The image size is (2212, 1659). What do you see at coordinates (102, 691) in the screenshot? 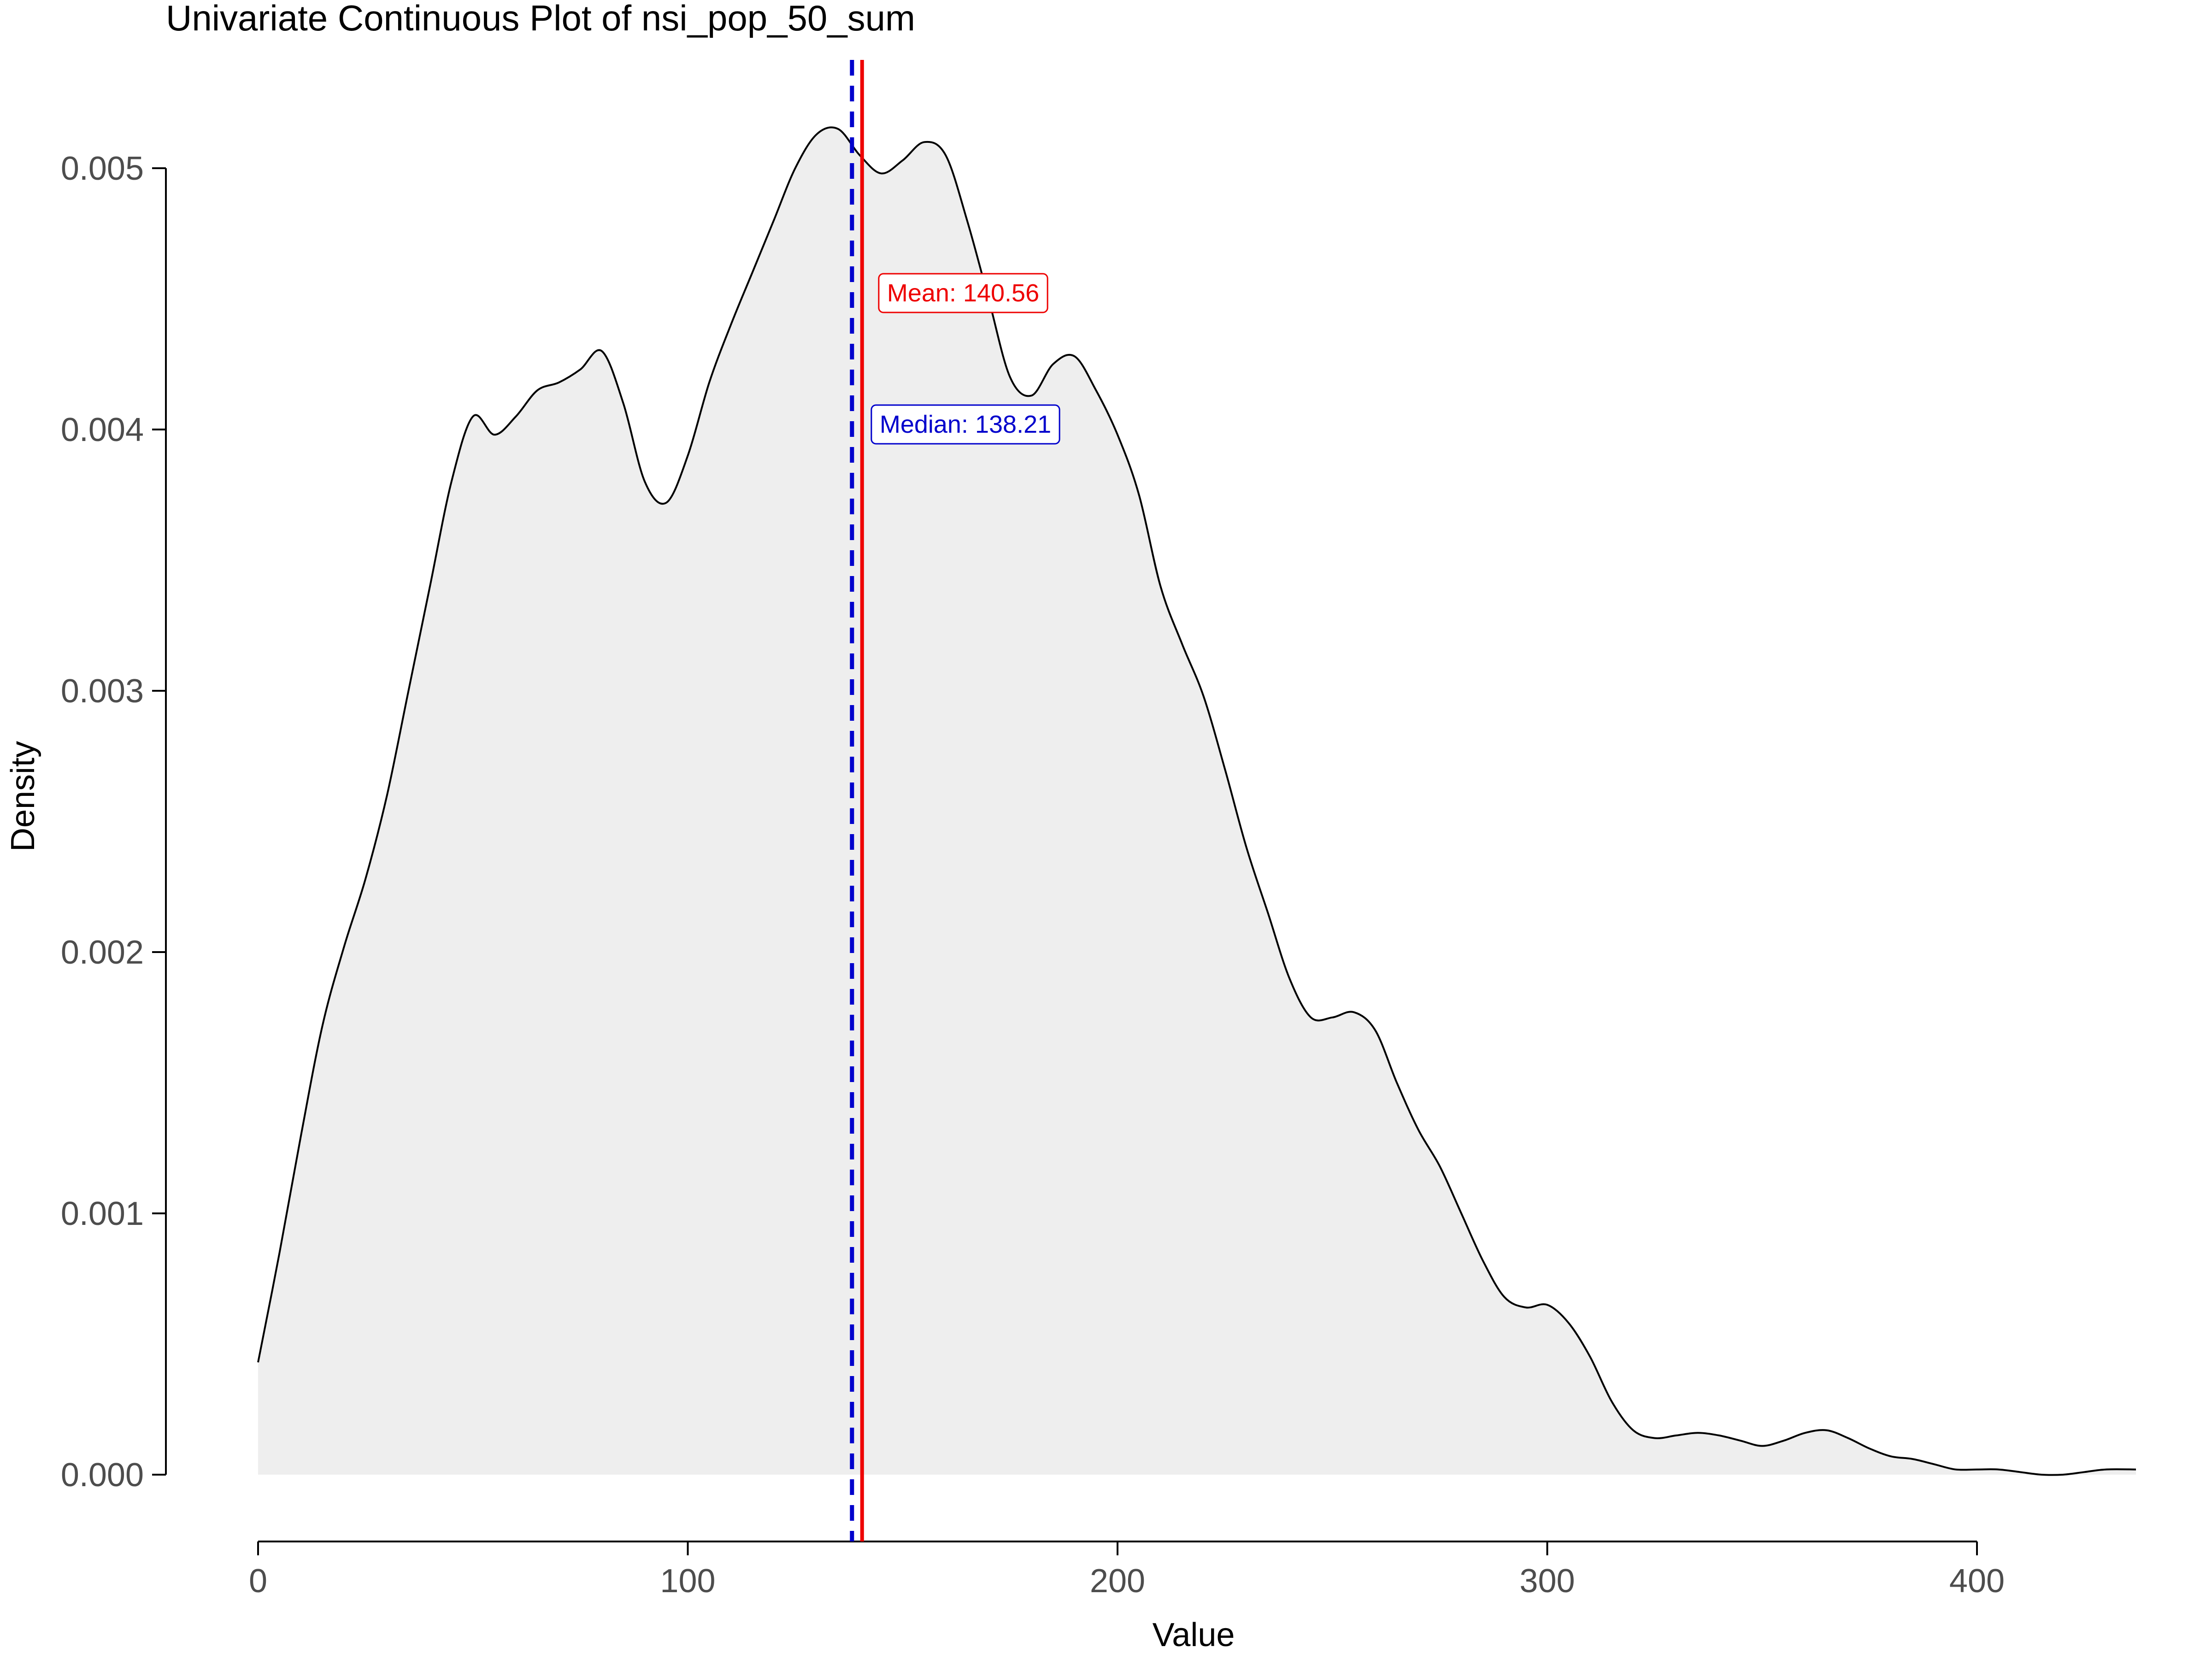
I see `y-tick-label: 0.003` at bounding box center [102, 691].